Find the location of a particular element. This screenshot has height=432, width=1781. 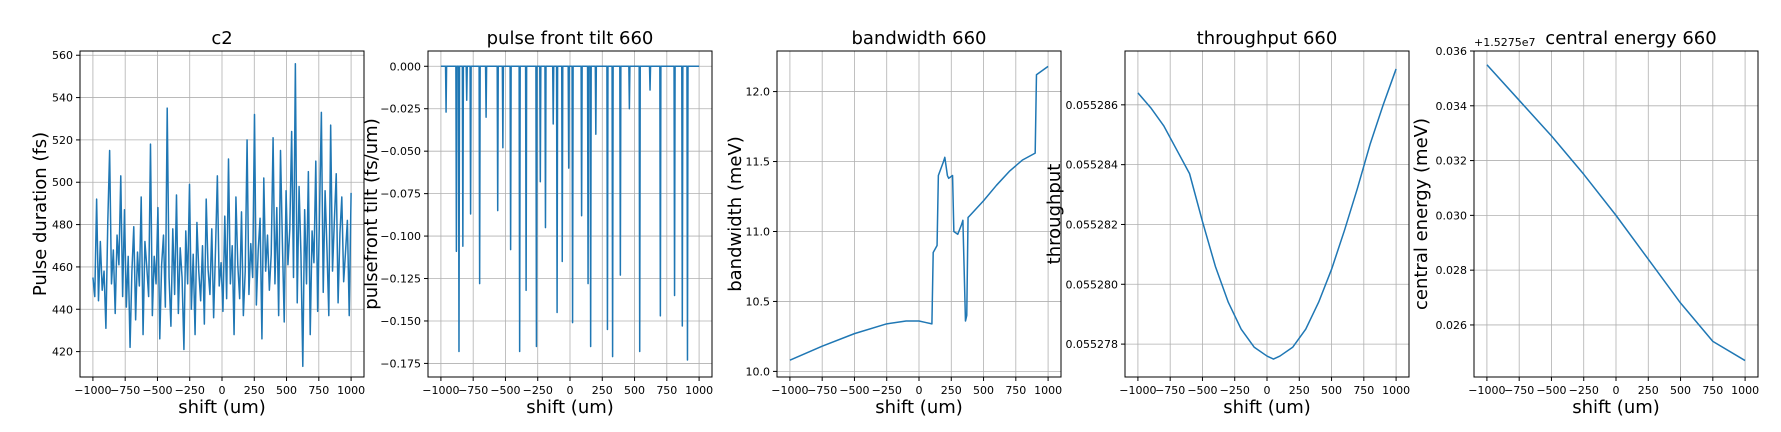

y-axis-title: central energy (meV) is located at coordinates (1421, 214).